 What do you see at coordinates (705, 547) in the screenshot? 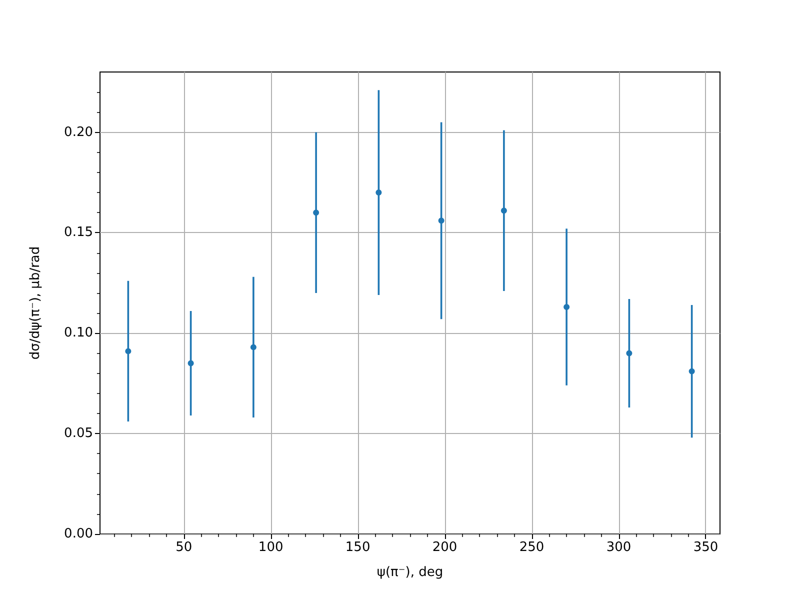
I see `x-tick-label: 350` at bounding box center [705, 547].